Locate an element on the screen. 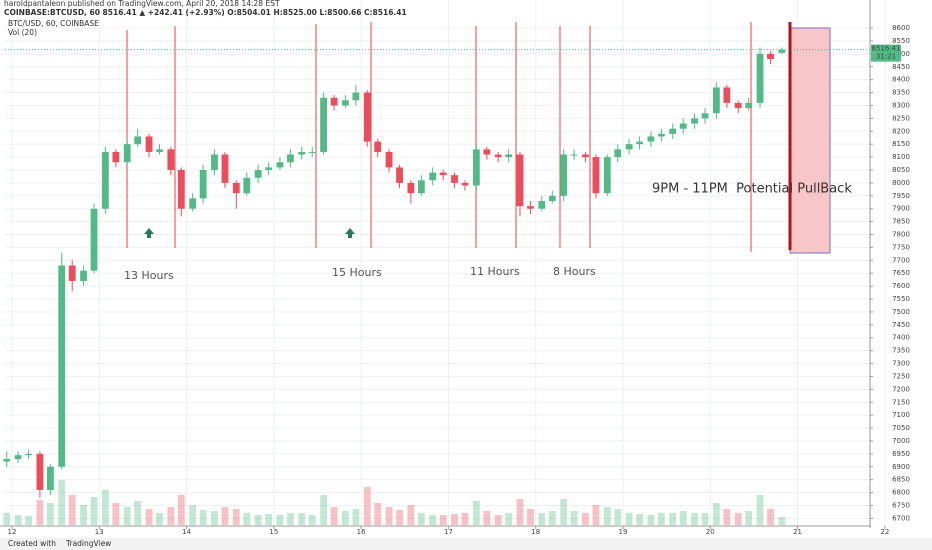 This screenshot has height=550, width=932. y-tick-label: 7650 is located at coordinates (901, 273).